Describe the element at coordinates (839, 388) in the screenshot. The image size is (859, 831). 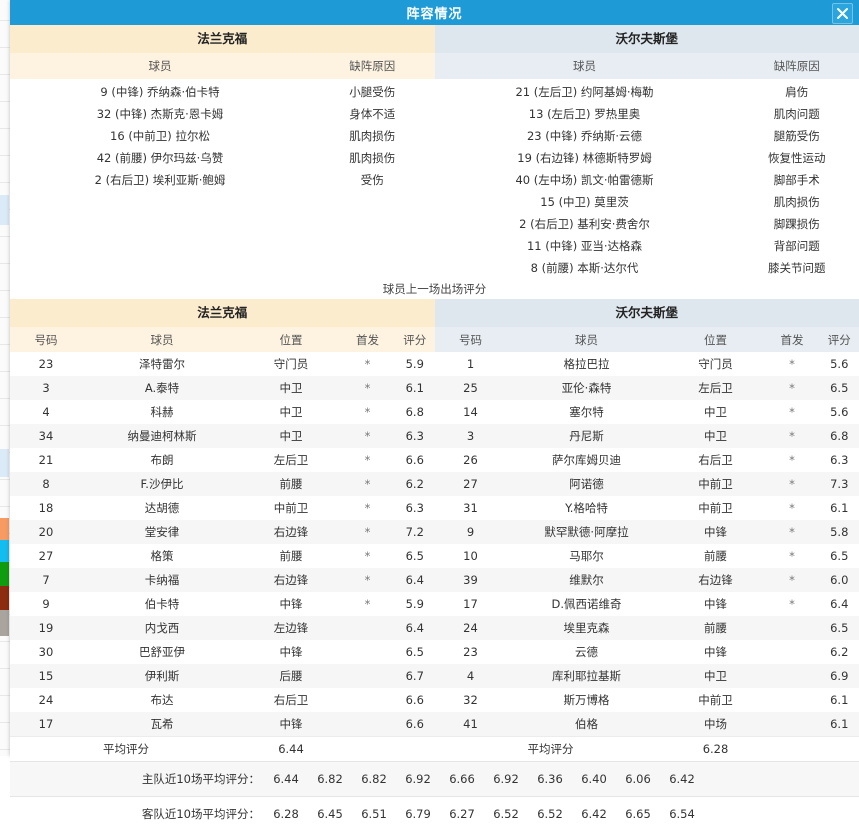
I see `player-rating: 6.5` at that location.